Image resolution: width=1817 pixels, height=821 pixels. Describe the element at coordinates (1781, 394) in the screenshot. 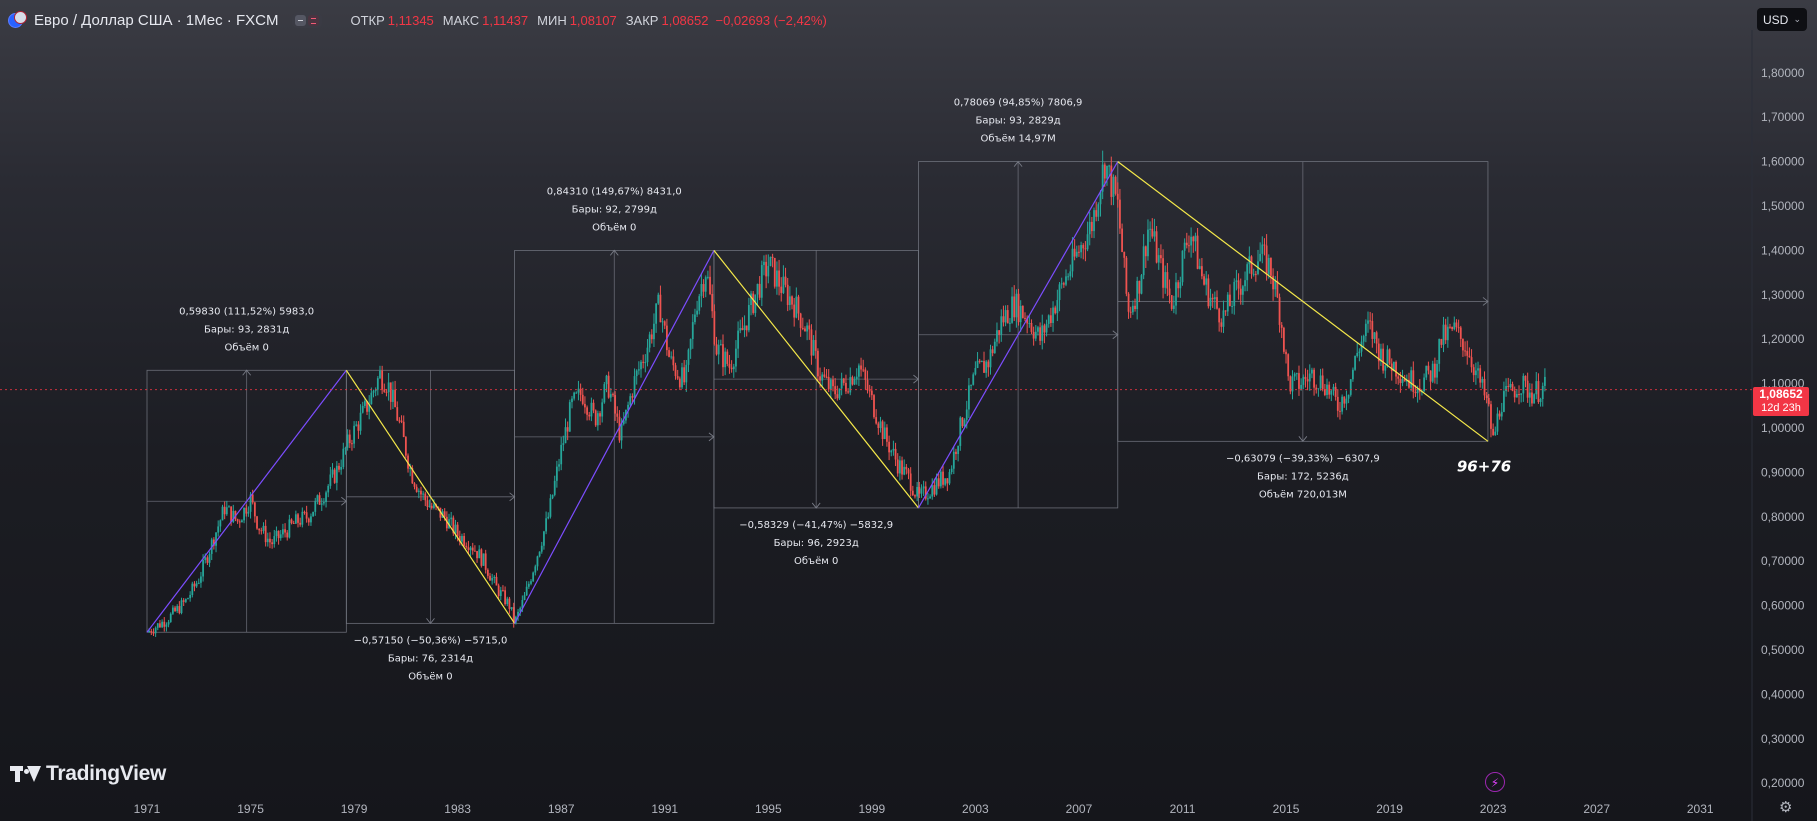

I see `last-price-value: 1,08652` at that location.